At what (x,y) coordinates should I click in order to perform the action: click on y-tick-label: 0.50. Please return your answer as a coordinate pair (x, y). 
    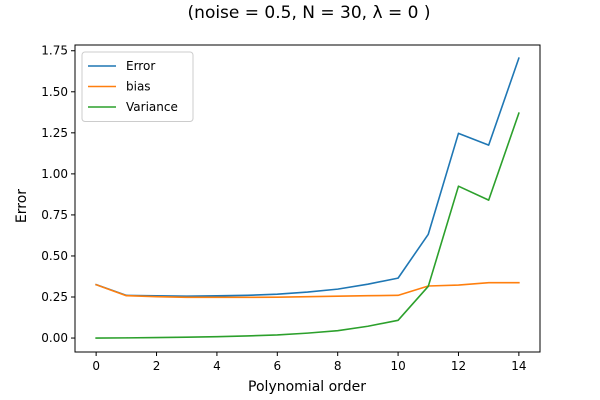
    Looking at the image, I should click on (54, 256).